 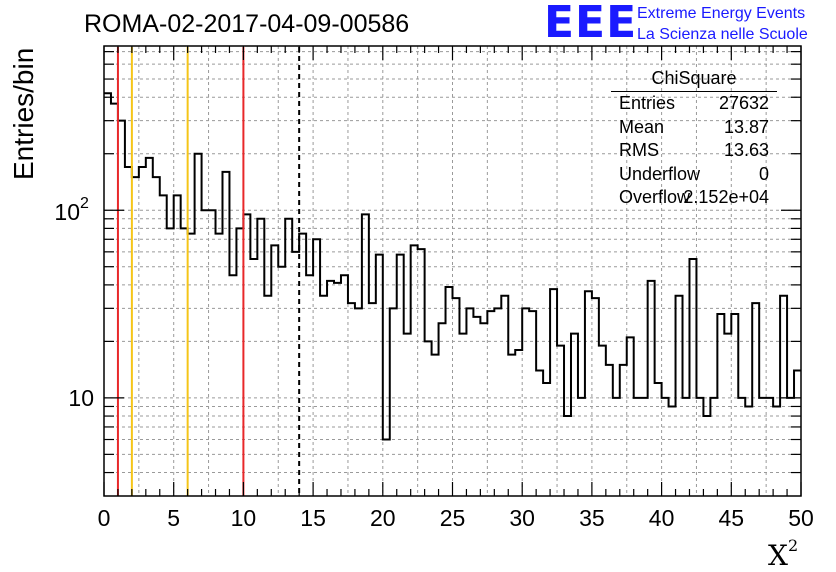 What do you see at coordinates (694, 128) in the screenshot?
I see `stats-row-mean: Mean 13.87` at bounding box center [694, 128].